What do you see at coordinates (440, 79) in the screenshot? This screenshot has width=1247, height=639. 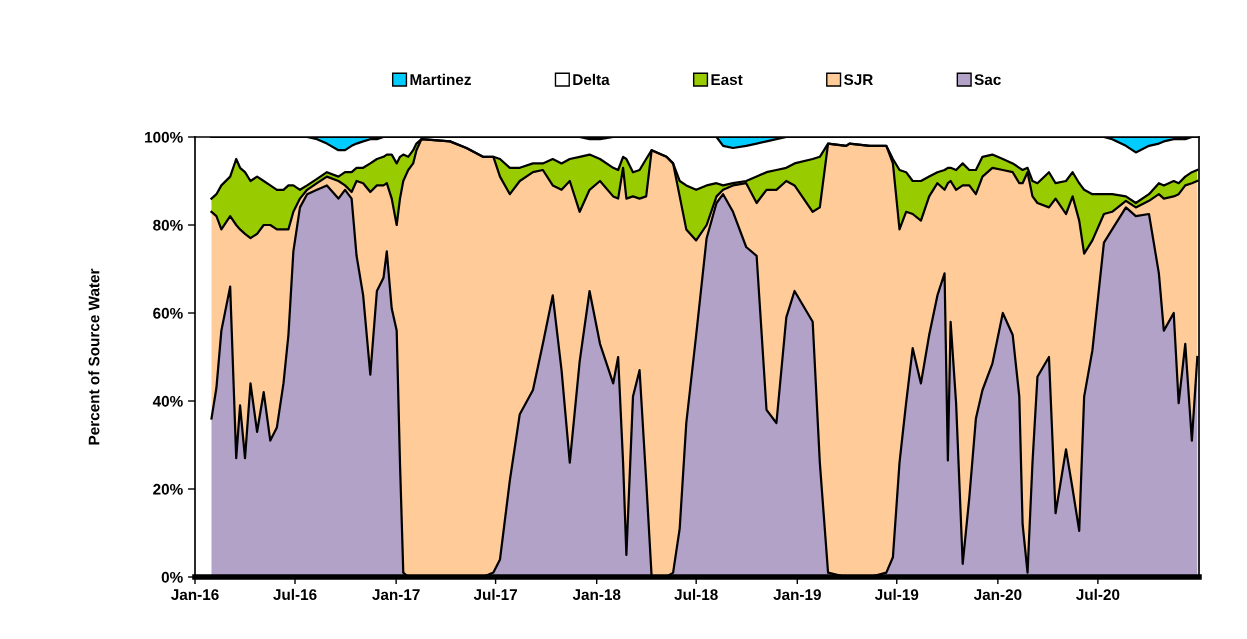 I see `legend-label: Martinez` at bounding box center [440, 79].